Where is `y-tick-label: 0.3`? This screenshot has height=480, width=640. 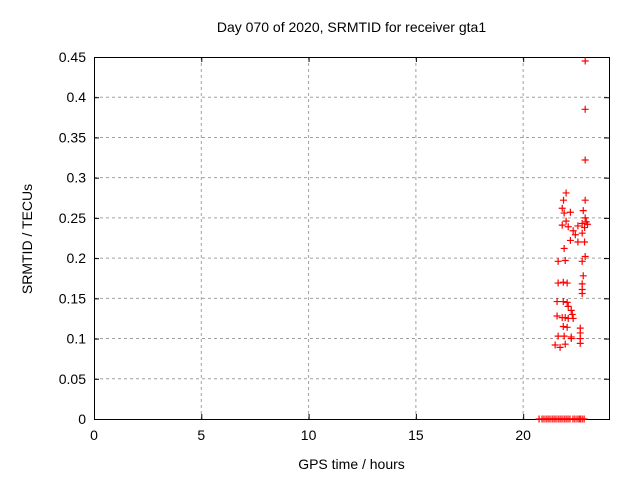 y-tick-label: 0.3 is located at coordinates (77, 178).